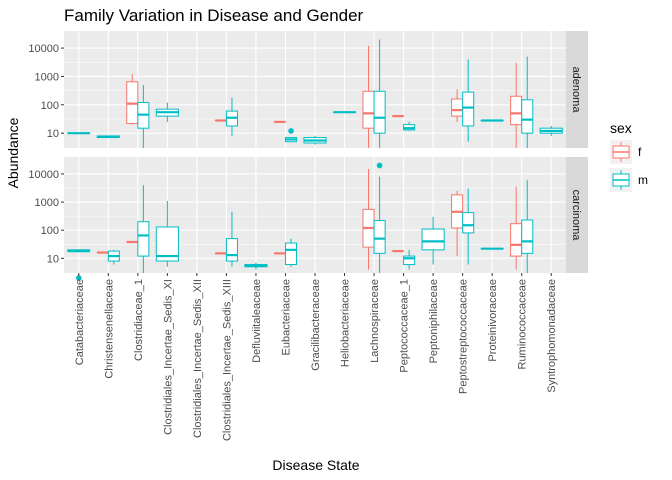 The width and height of the screenshot is (672, 480). Describe the element at coordinates (315, 140) in the screenshot. I see `box-Gracilibacteraceae-m` at that location.